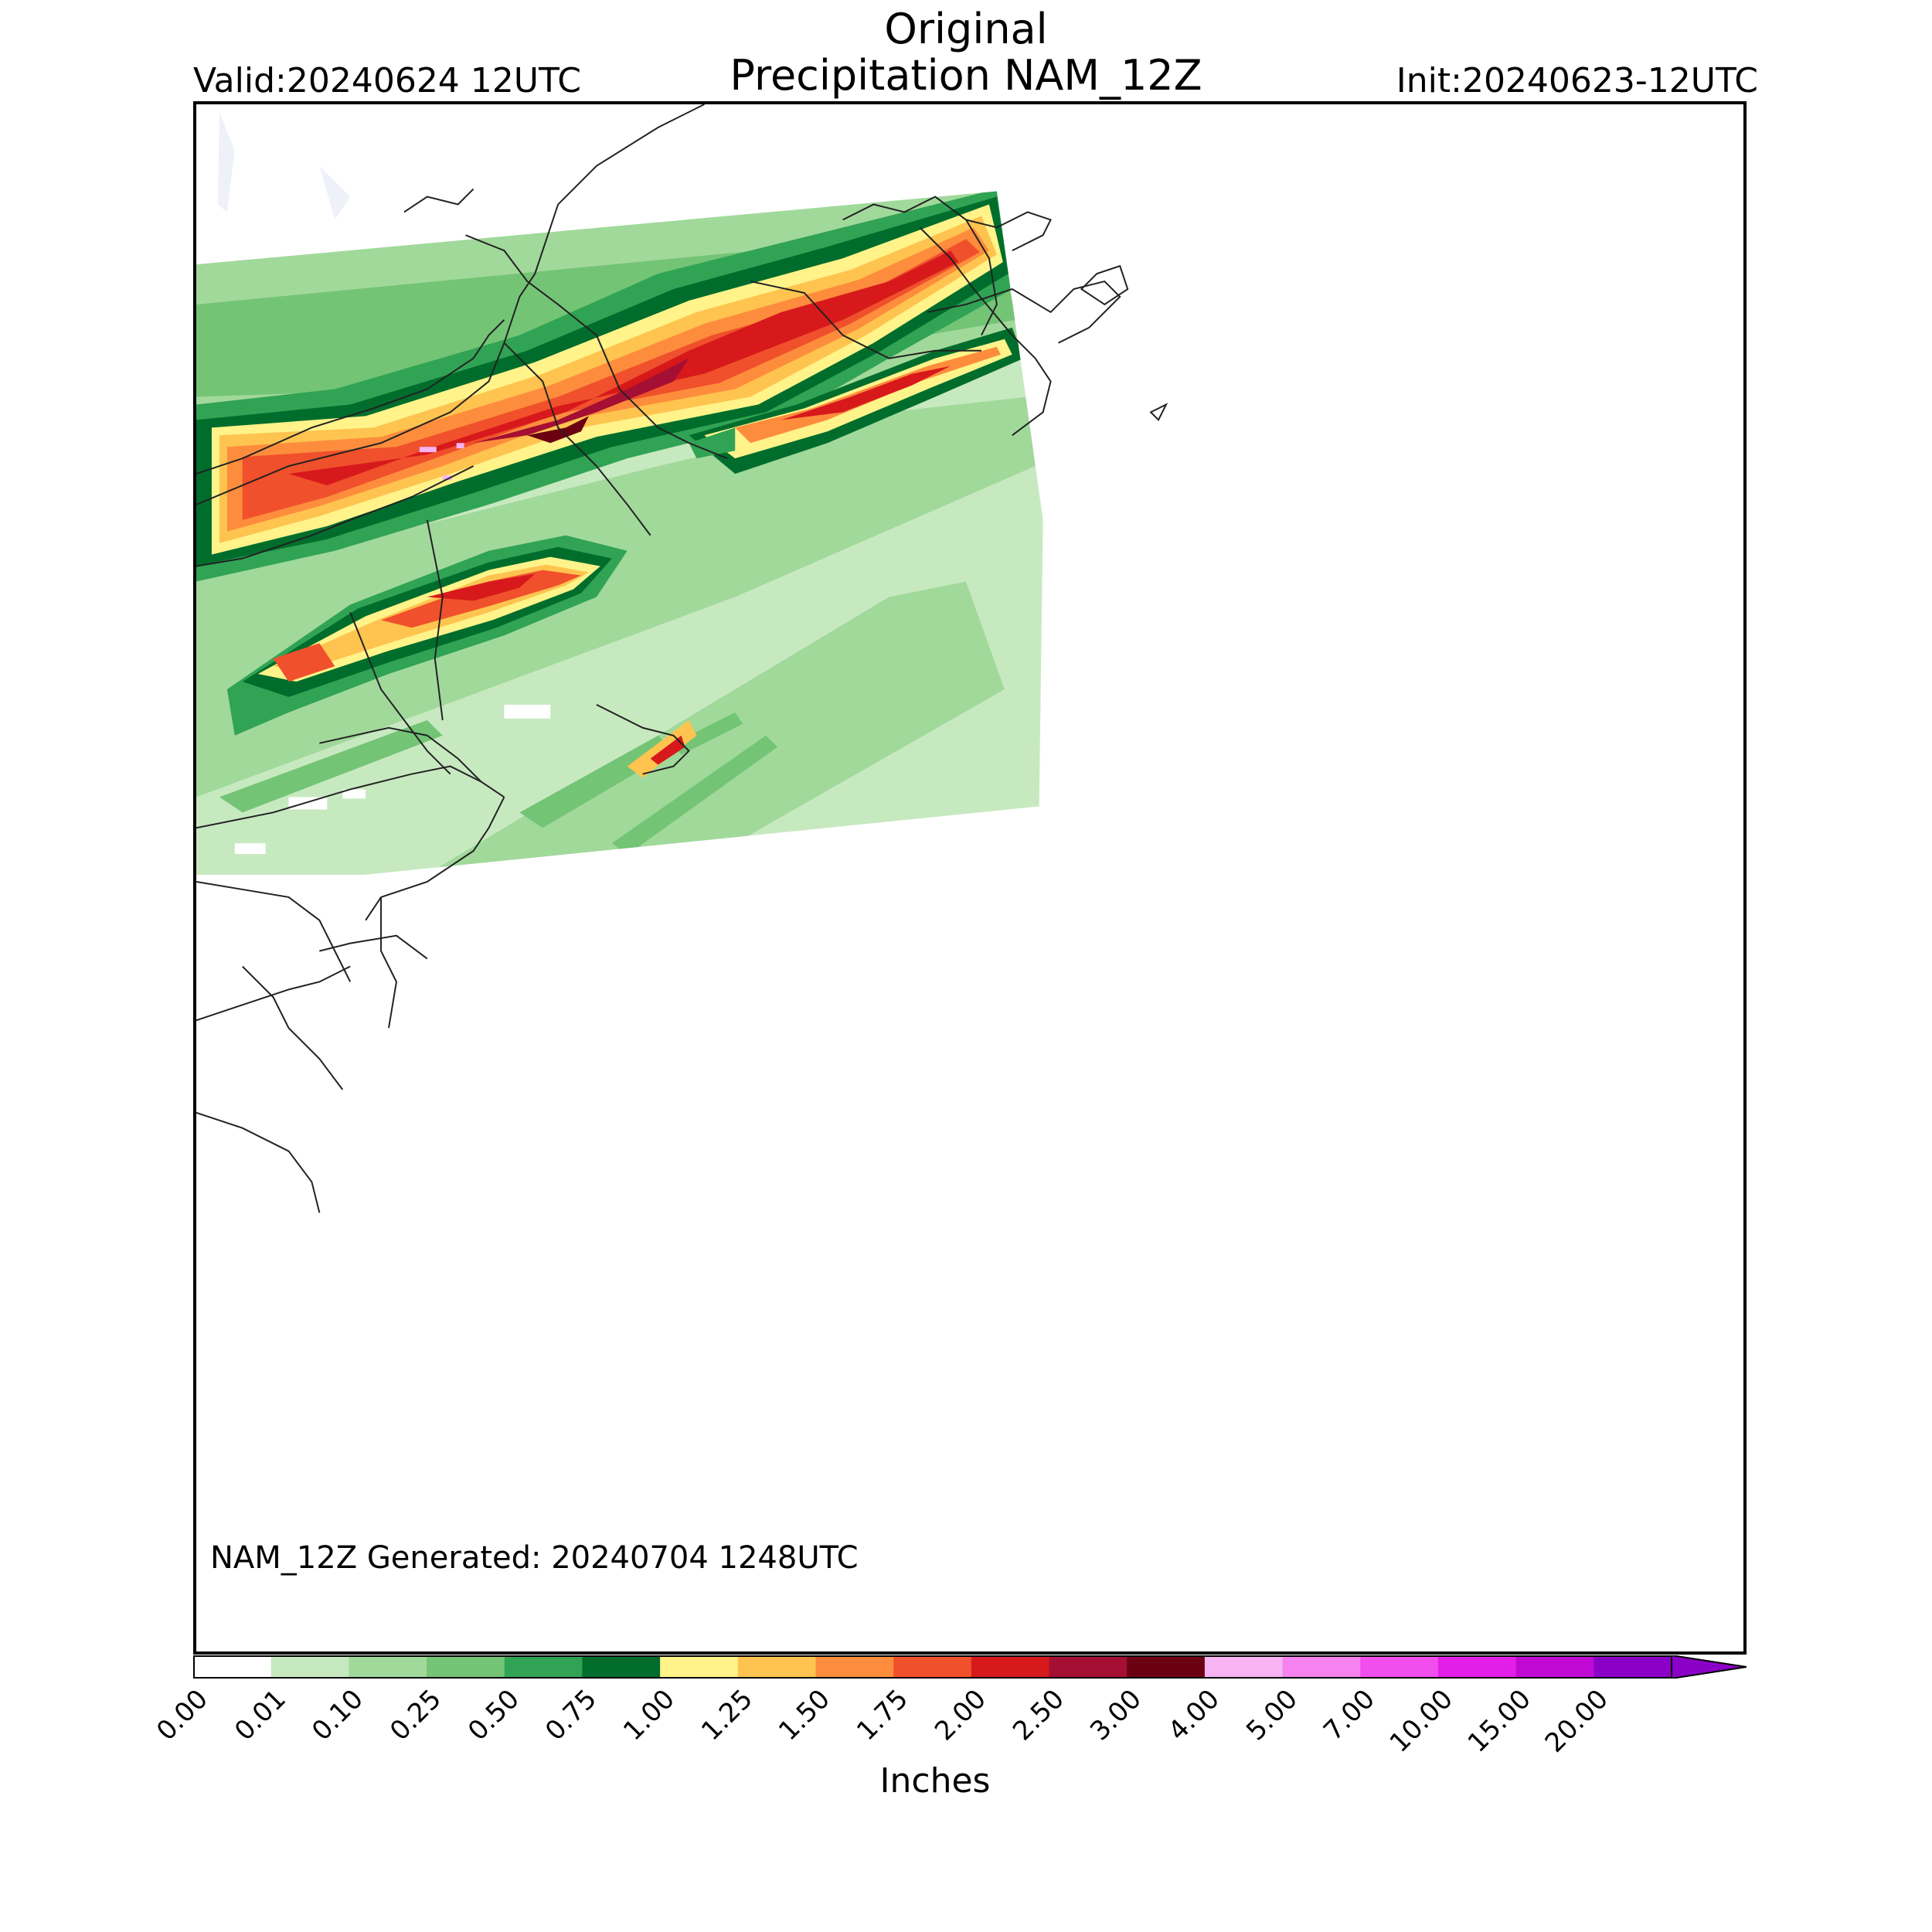 The height and width of the screenshot is (1932, 1932). I want to click on eastern-rain-band, so click(857, 400).